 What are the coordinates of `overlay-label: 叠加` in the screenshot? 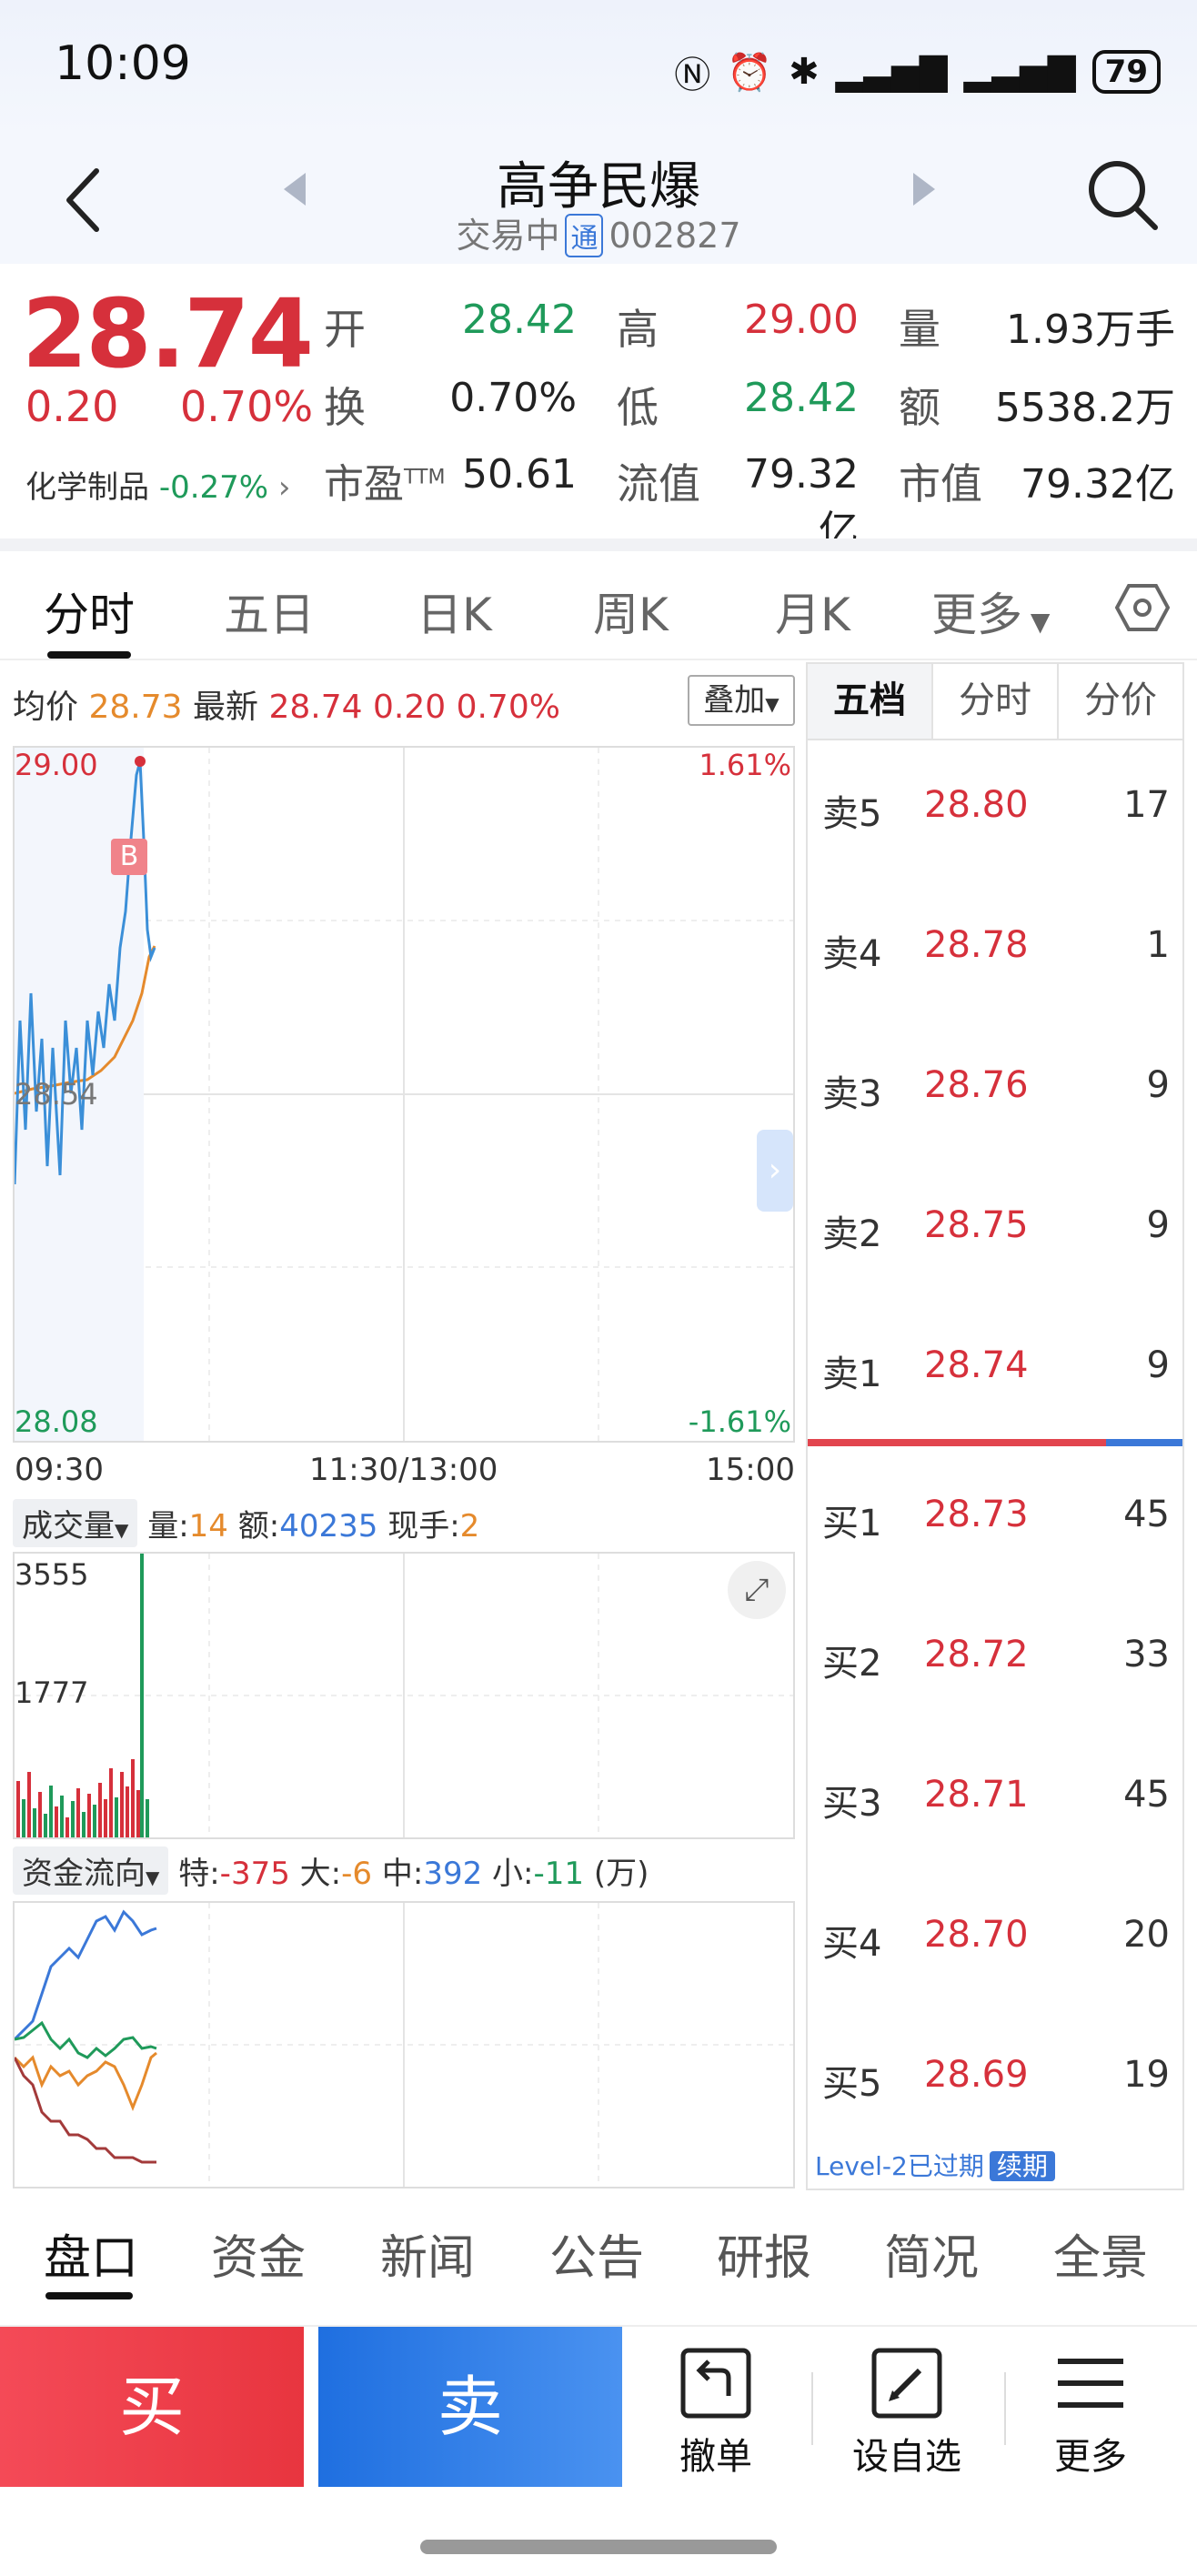 It's located at (734, 700).